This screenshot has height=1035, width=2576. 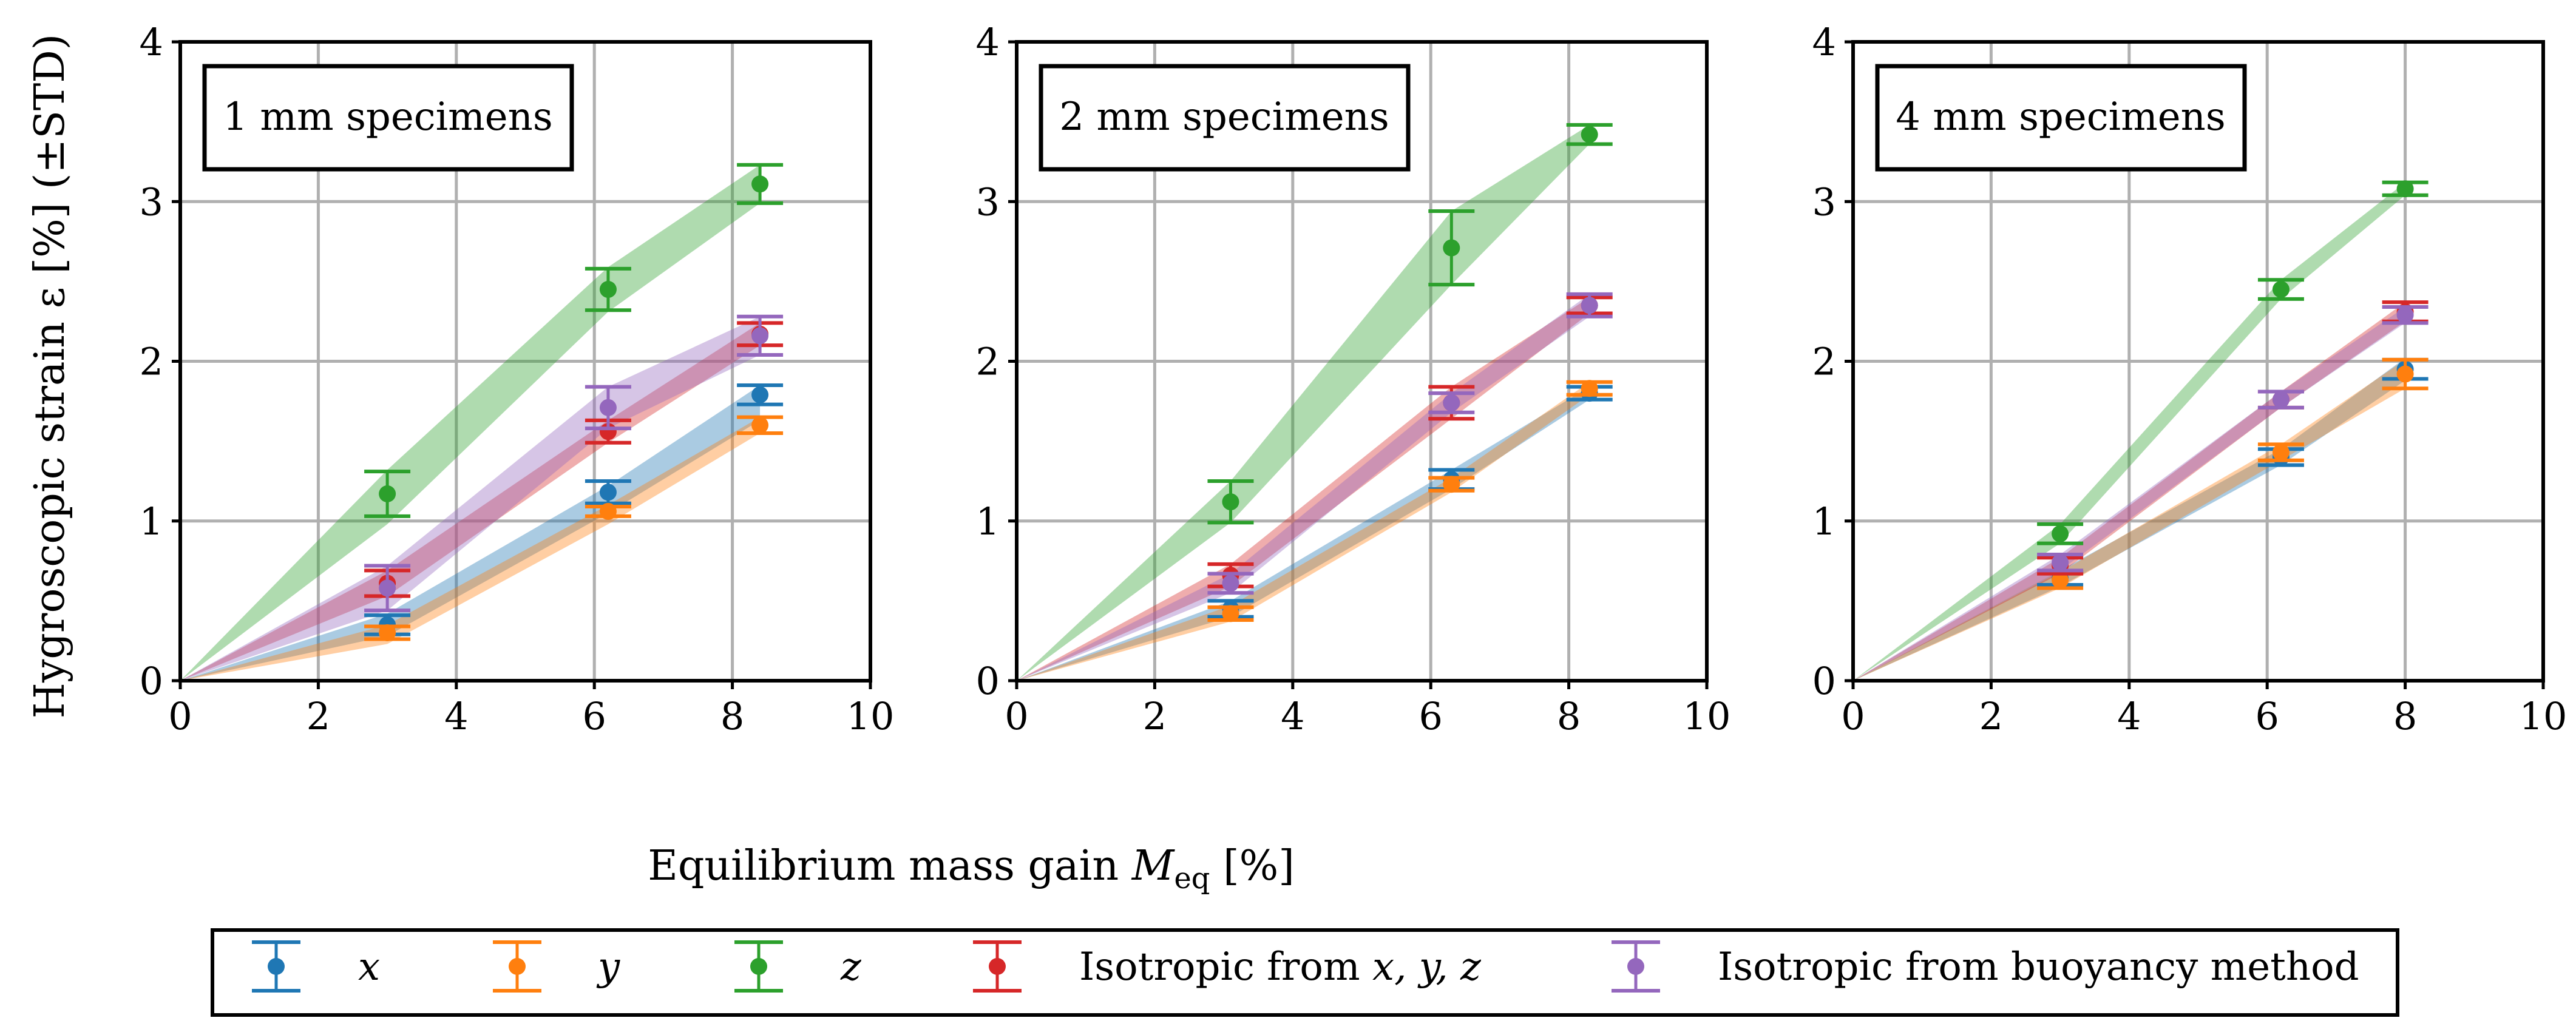 I want to click on panel-title: 2 mm specimens, so click(x=1224, y=117).